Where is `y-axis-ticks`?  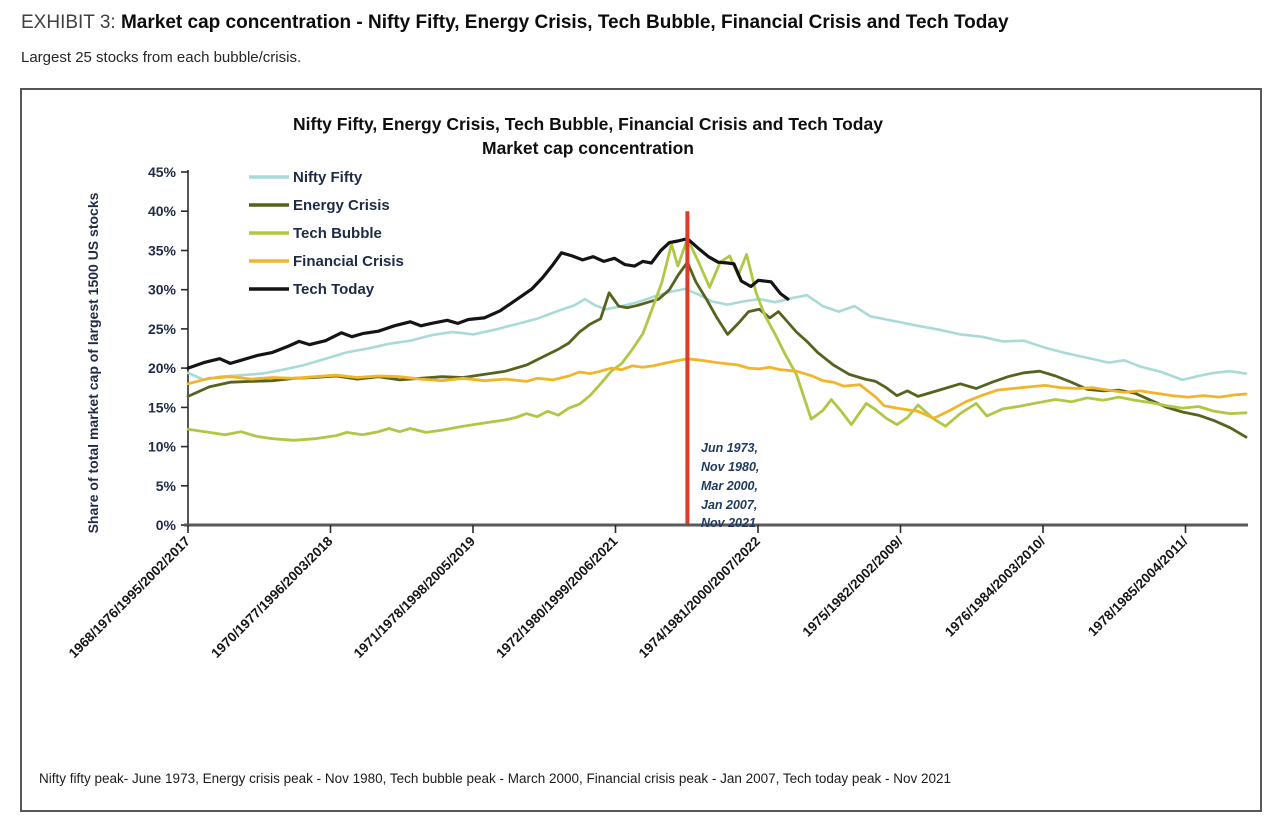
y-axis-ticks is located at coordinates (184, 348).